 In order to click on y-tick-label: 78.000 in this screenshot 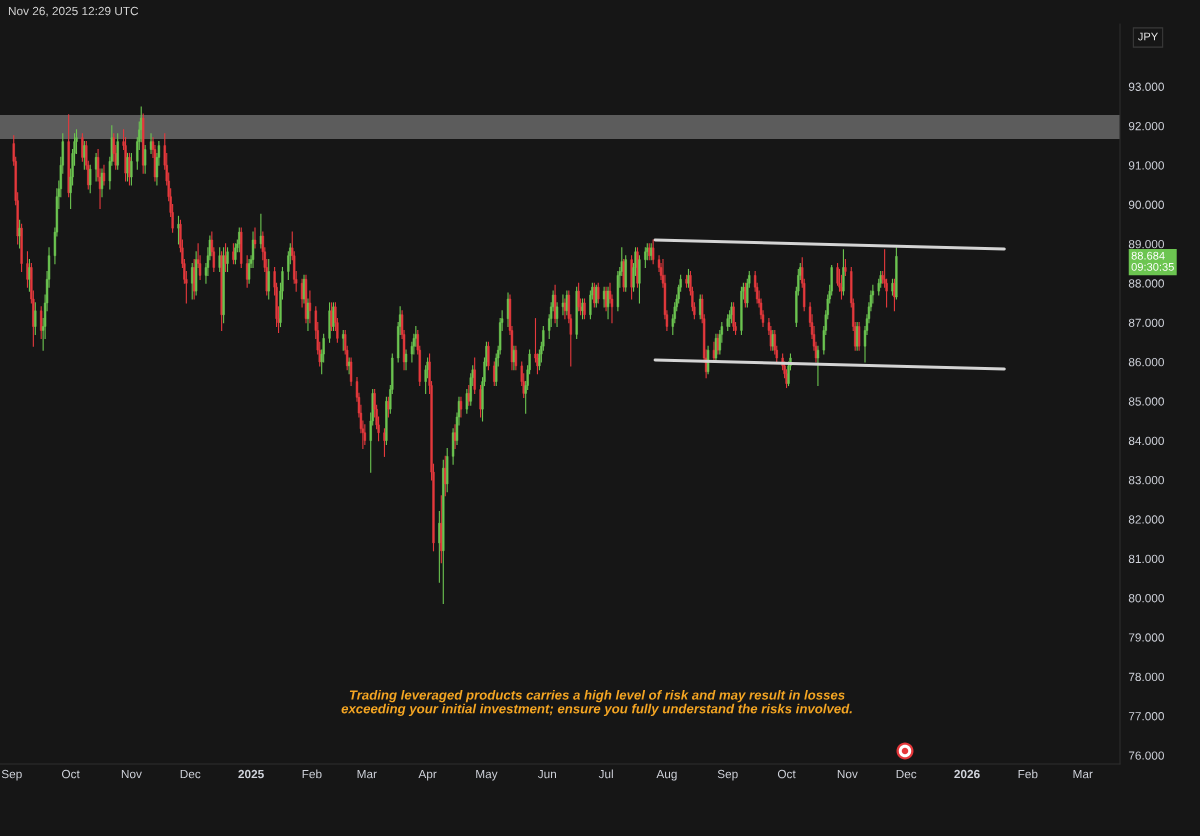, I will do `click(1146, 677)`.